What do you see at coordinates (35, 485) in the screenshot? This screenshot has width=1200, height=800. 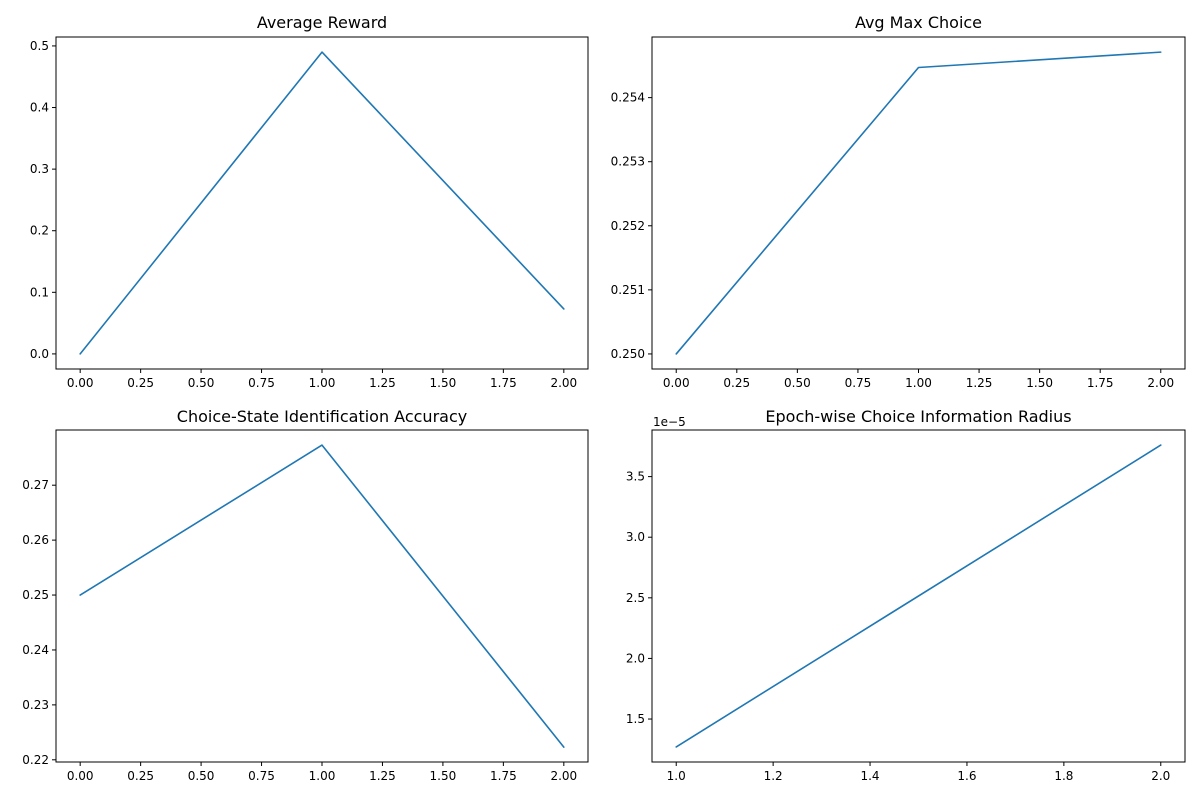 I see `y-tick-label: 0.27` at bounding box center [35, 485].